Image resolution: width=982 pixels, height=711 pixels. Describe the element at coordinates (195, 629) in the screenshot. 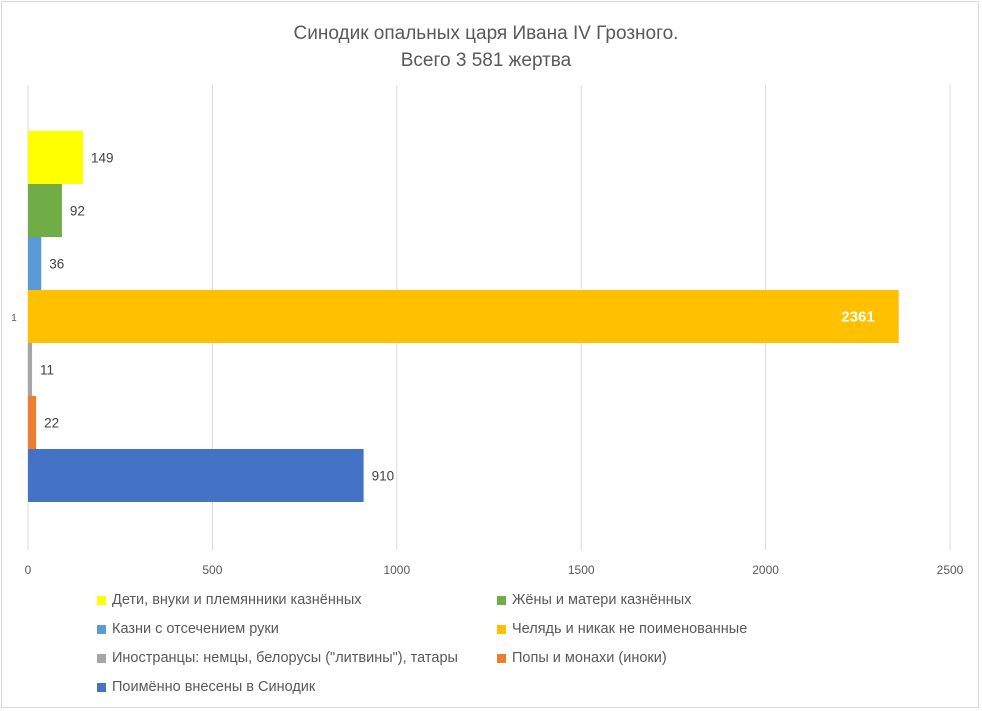

I see `legend-label: Казни с отсечением руки` at that location.